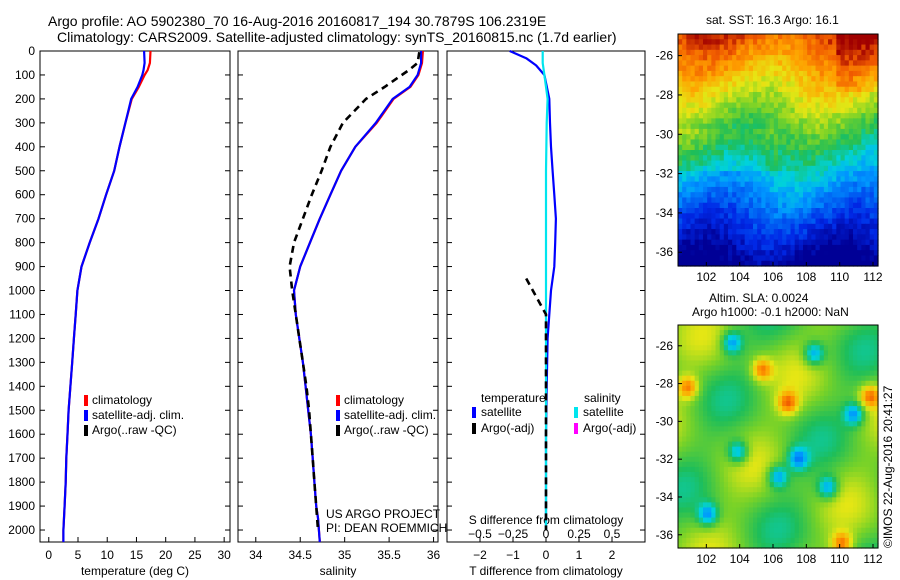  What do you see at coordinates (740, 277) in the screenshot?
I see `map-x-tick-label: 104` at bounding box center [740, 277].